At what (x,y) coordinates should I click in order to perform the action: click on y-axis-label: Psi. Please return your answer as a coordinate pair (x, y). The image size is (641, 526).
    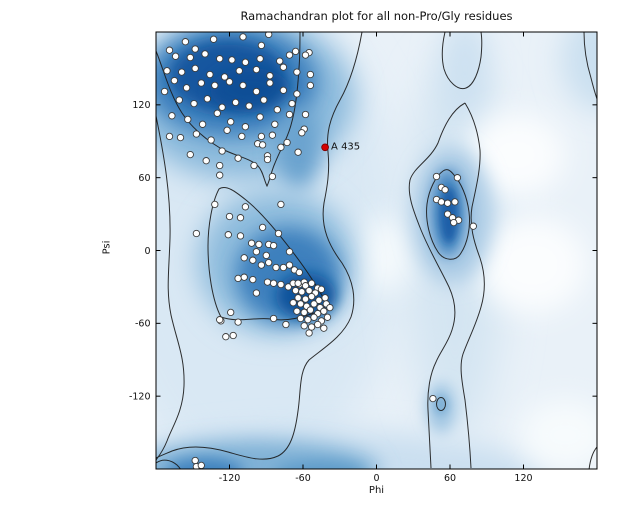
    Looking at the image, I should click on (107, 247).